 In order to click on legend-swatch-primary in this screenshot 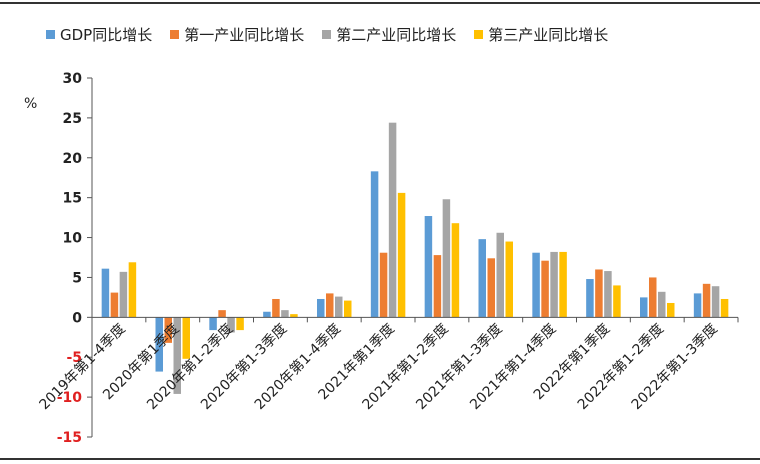, I will do `click(175, 34)`.